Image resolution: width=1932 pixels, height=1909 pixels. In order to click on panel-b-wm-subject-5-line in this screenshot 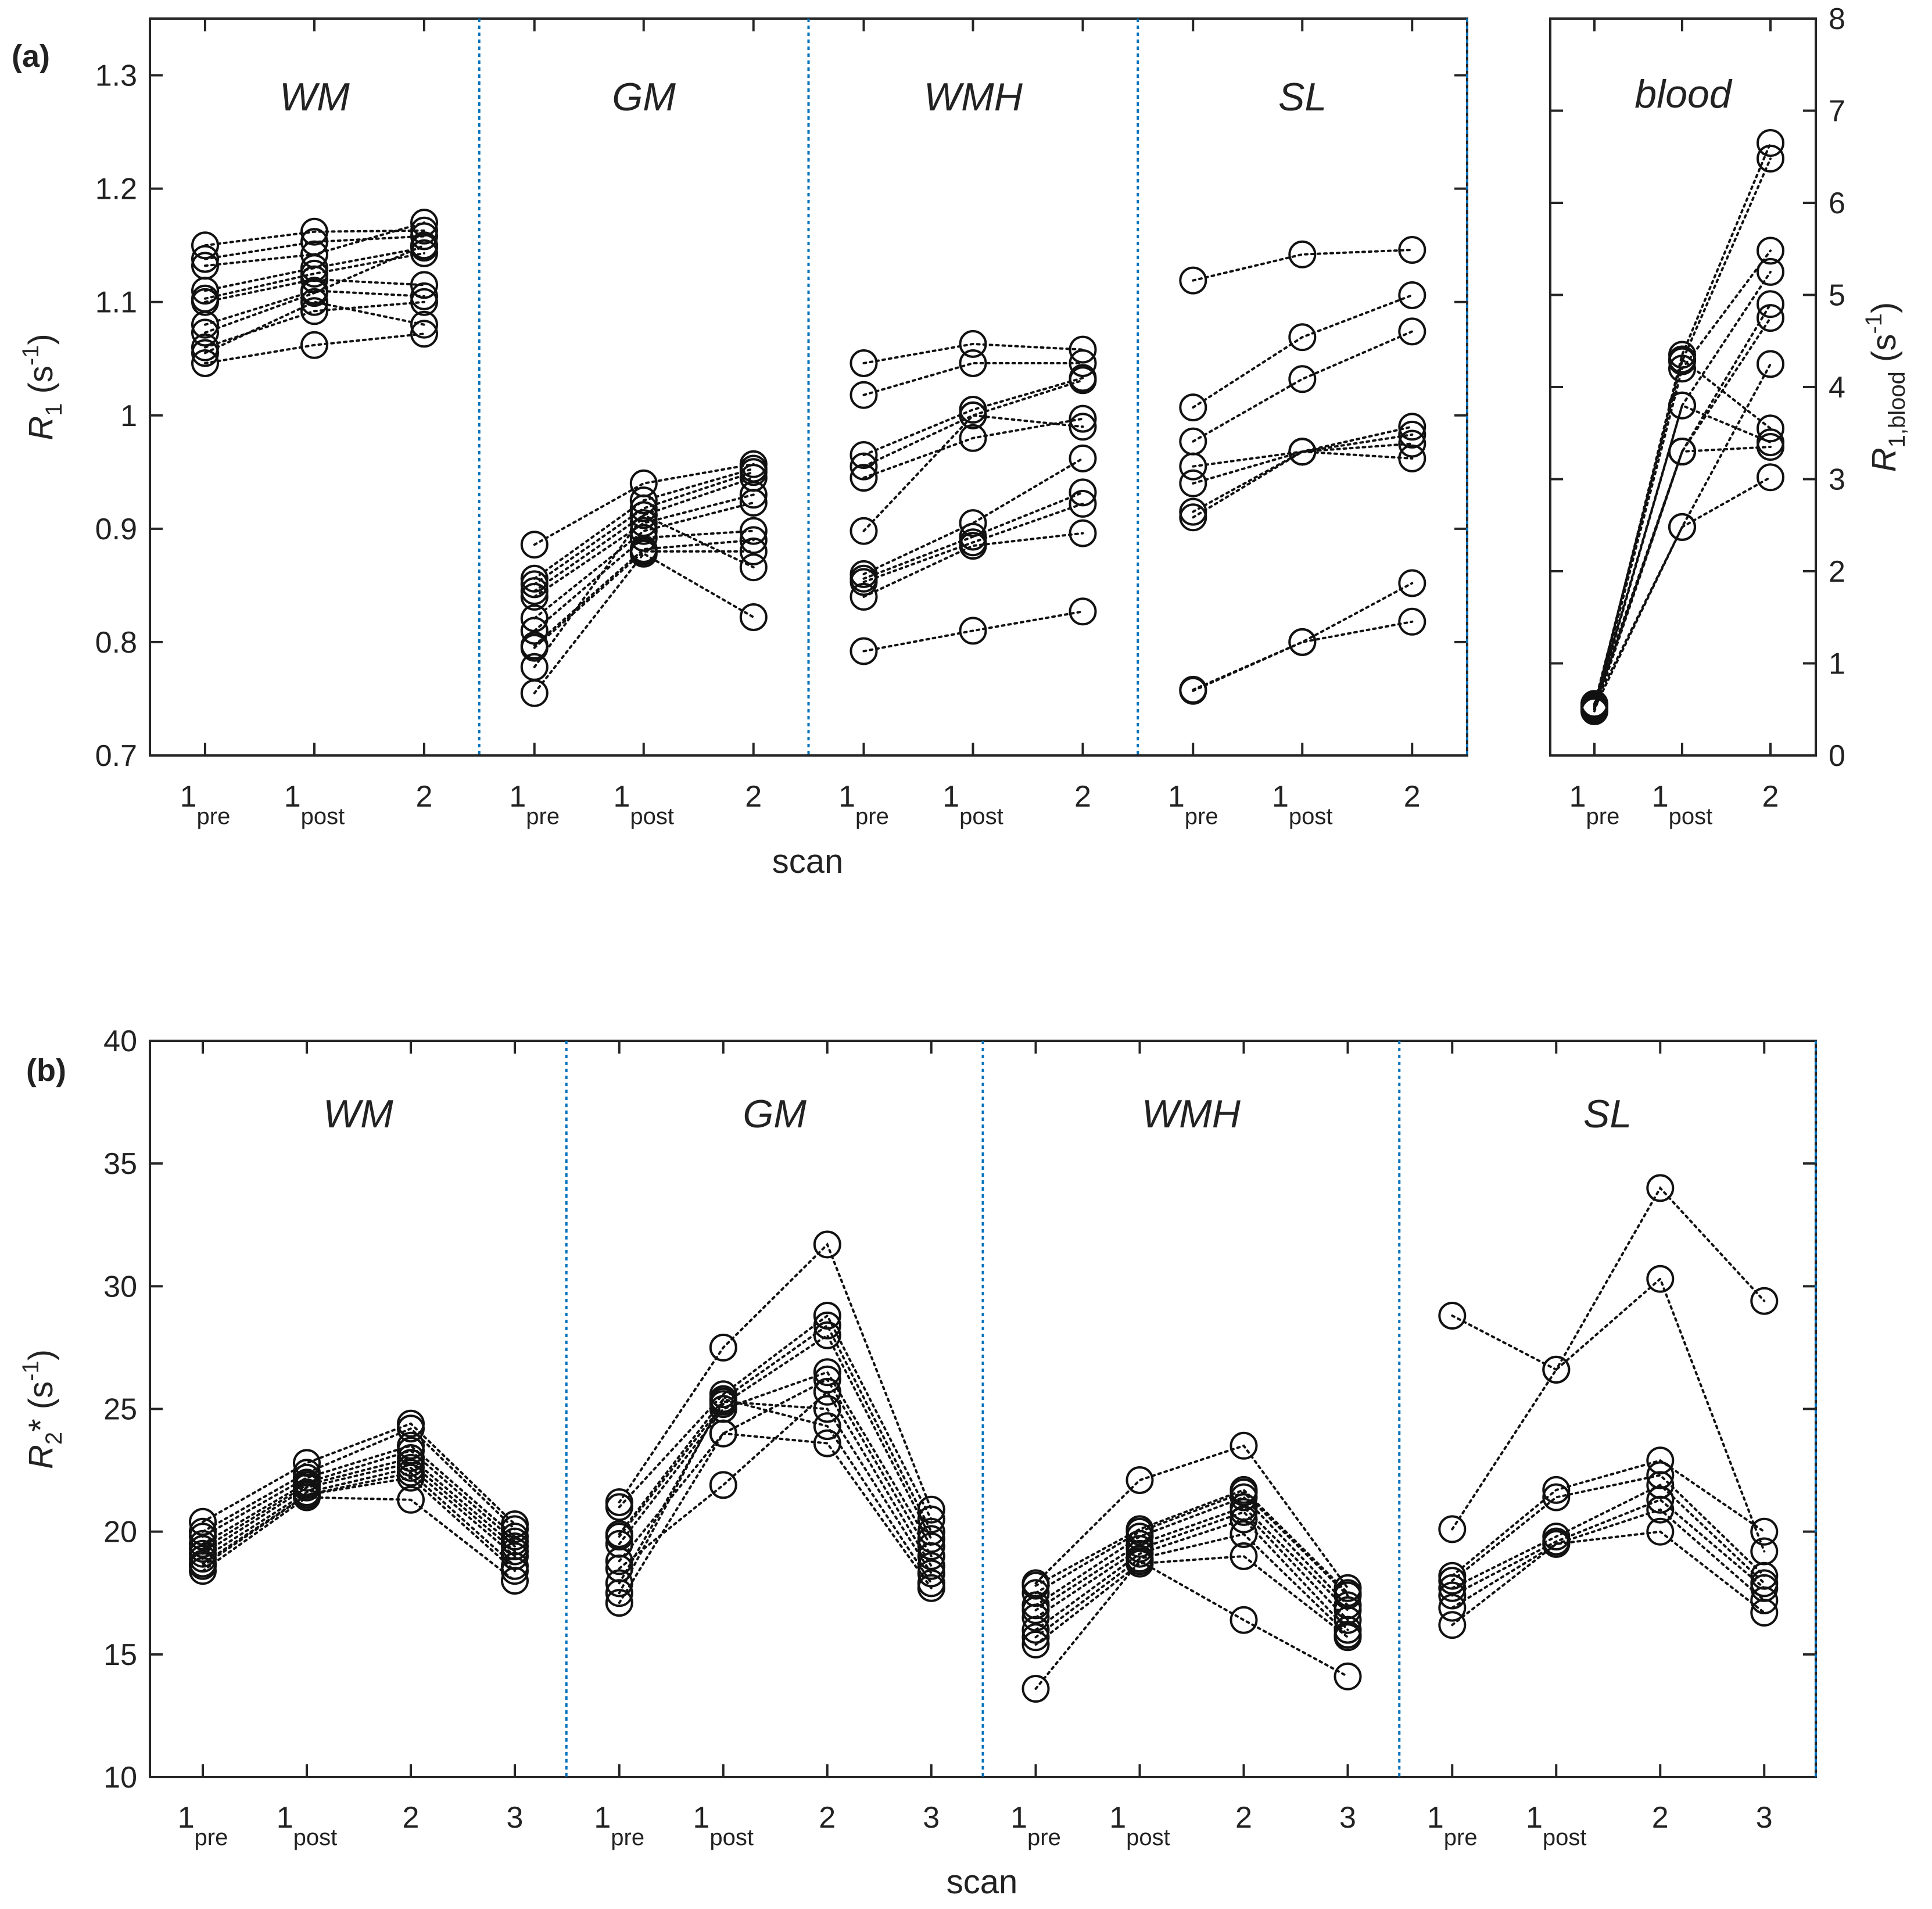, I will do `click(359, 1503)`.